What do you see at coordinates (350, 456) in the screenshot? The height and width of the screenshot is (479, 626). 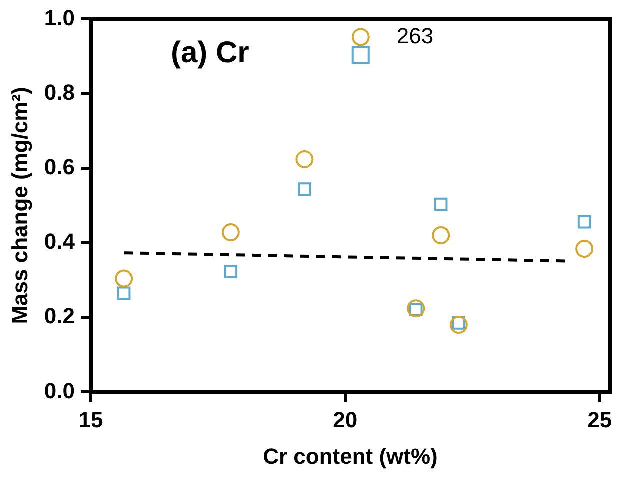 I see `x-axis-title: Cr content (wt%)` at bounding box center [350, 456].